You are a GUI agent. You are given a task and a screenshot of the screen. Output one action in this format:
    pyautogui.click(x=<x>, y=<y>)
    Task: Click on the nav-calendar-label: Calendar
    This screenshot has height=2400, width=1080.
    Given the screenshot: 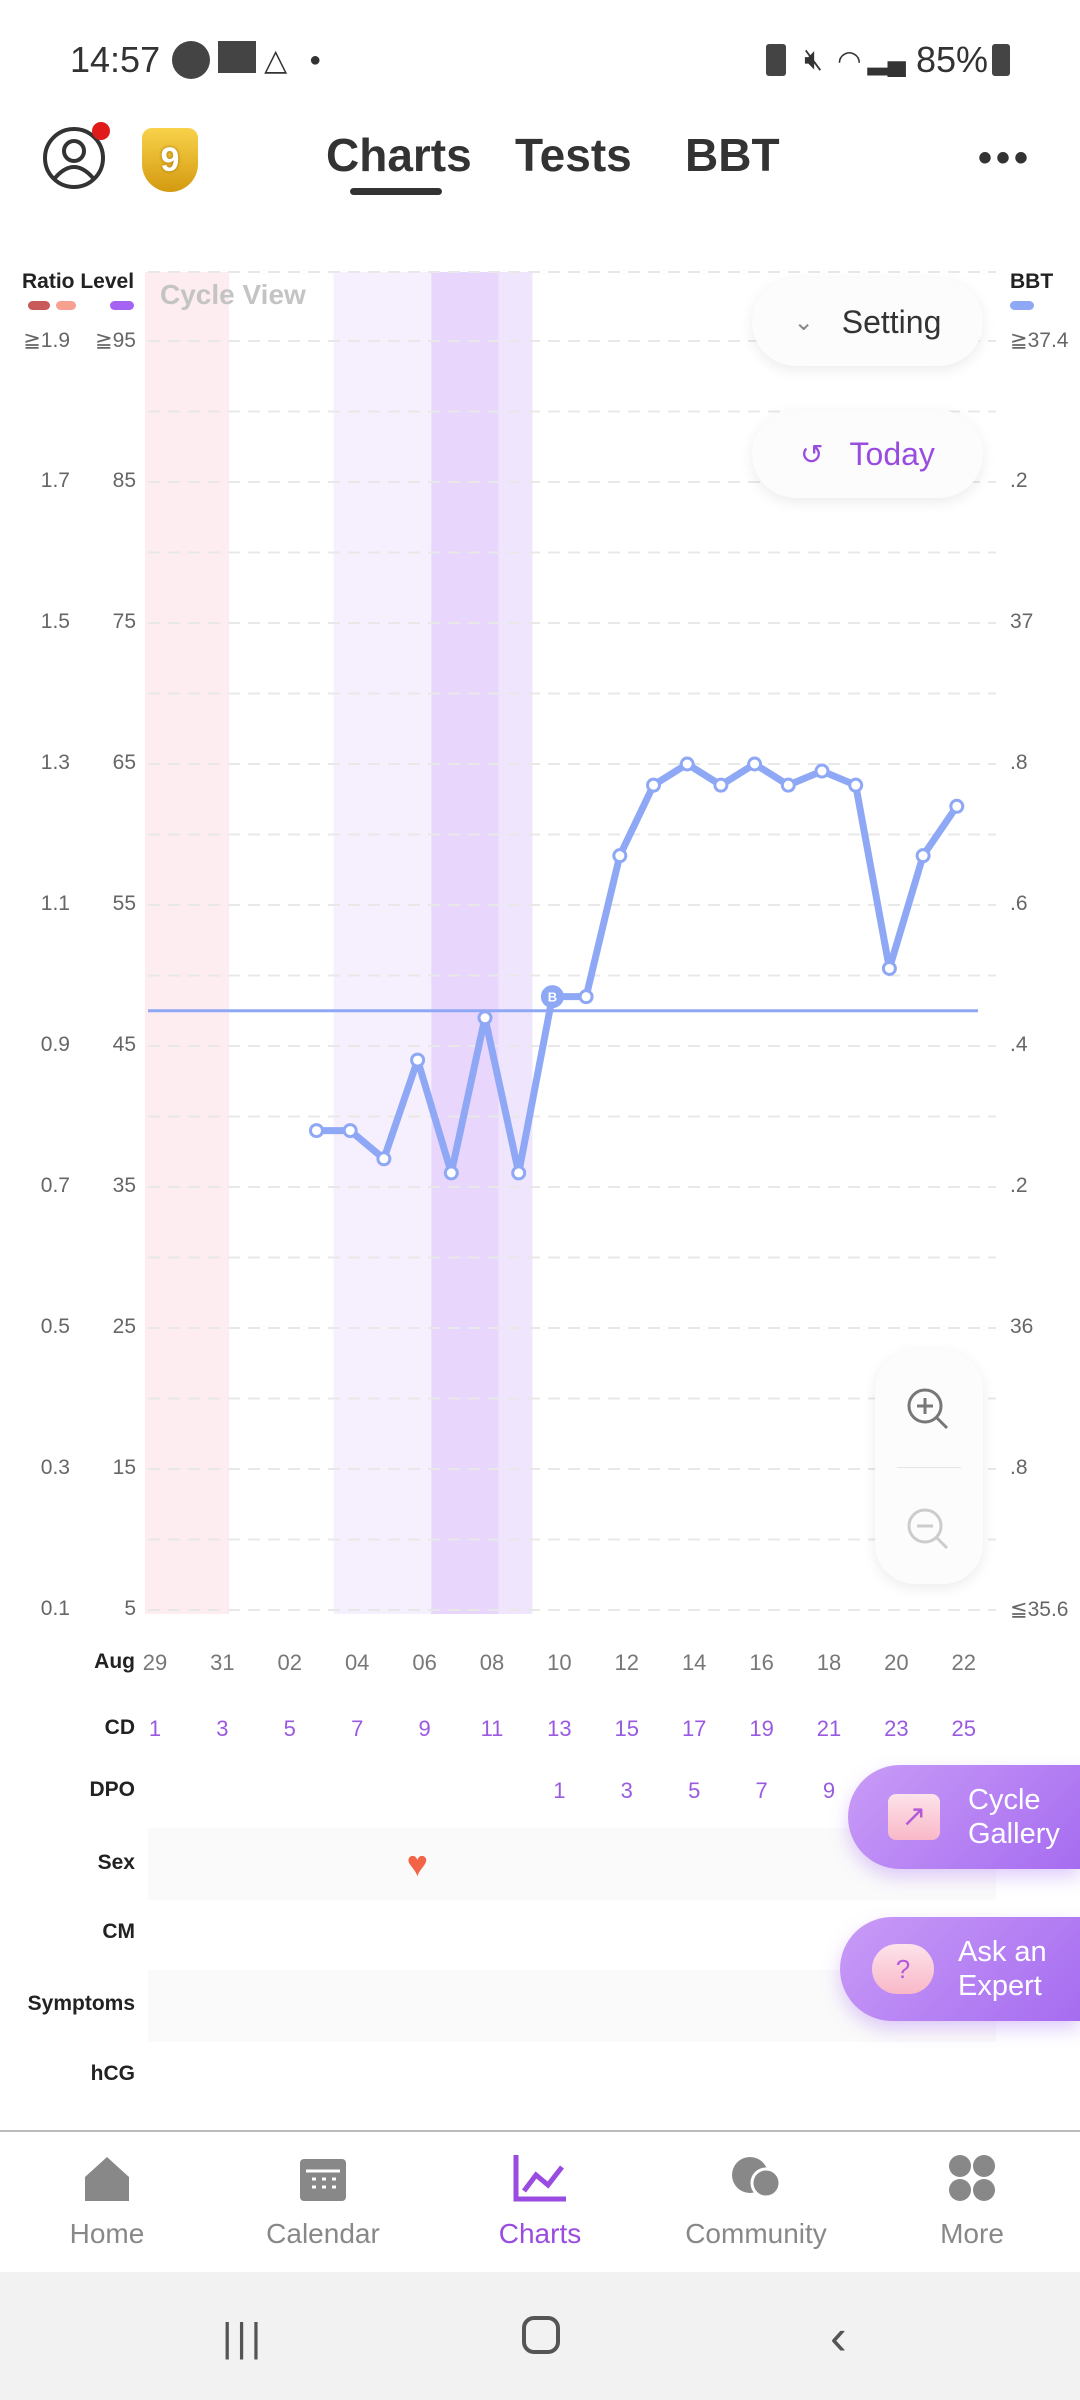 What is the action you would take?
    pyautogui.click(x=323, y=2233)
    